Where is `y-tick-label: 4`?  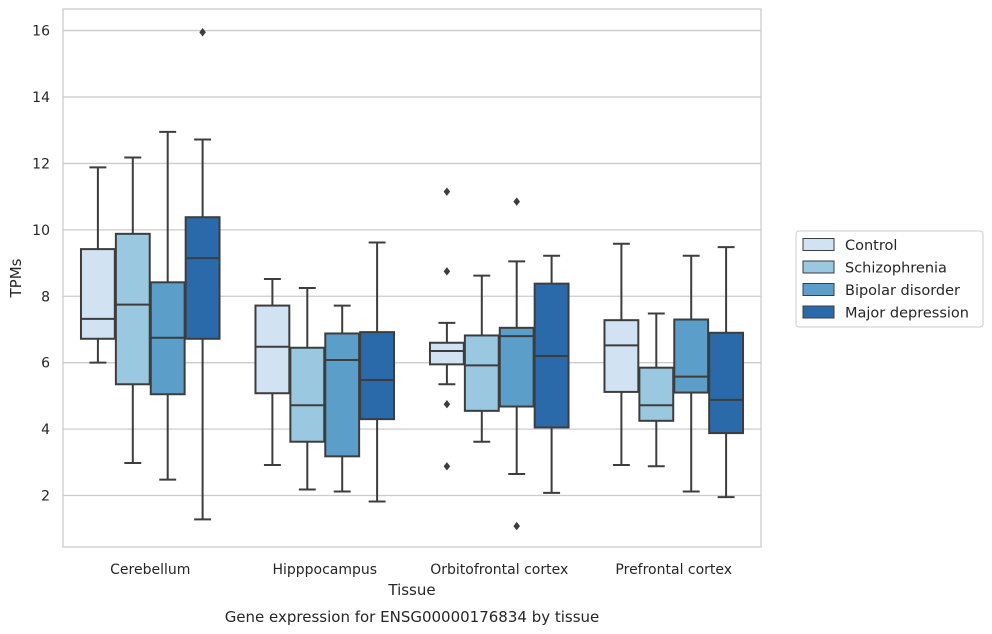 y-tick-label: 4 is located at coordinates (45, 430).